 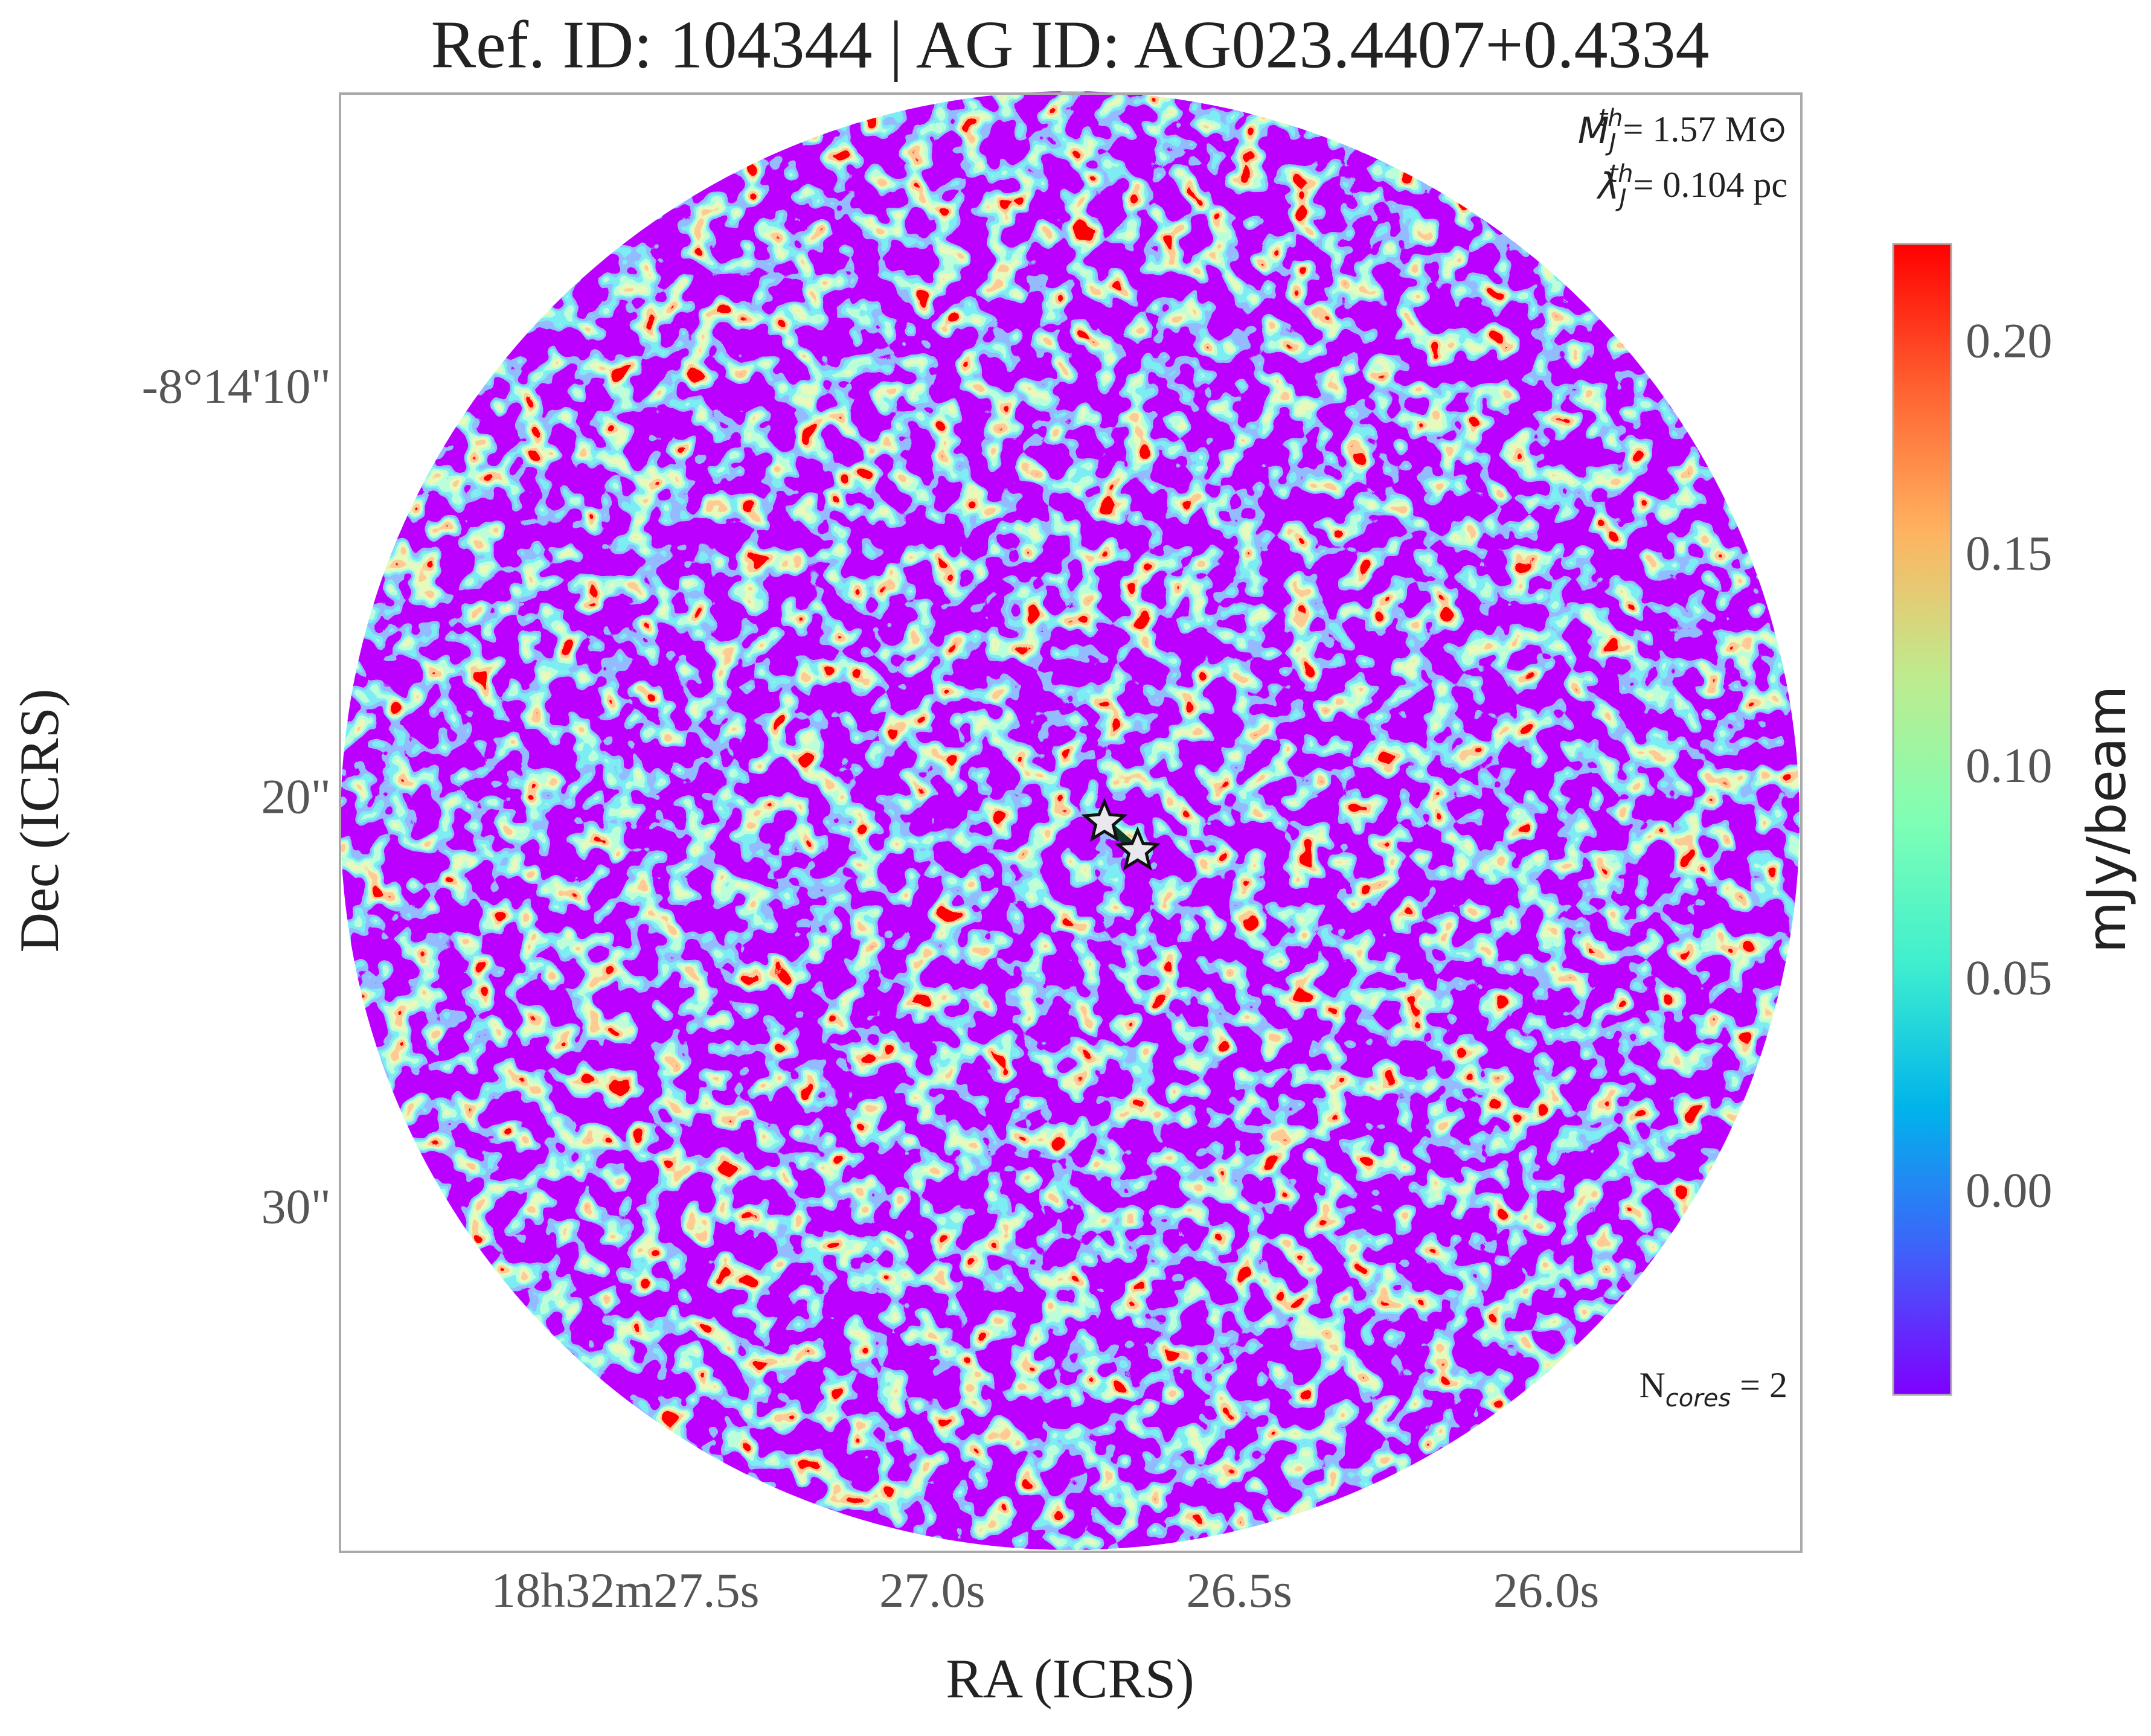 I want to click on colorbar, so click(x=1922, y=819).